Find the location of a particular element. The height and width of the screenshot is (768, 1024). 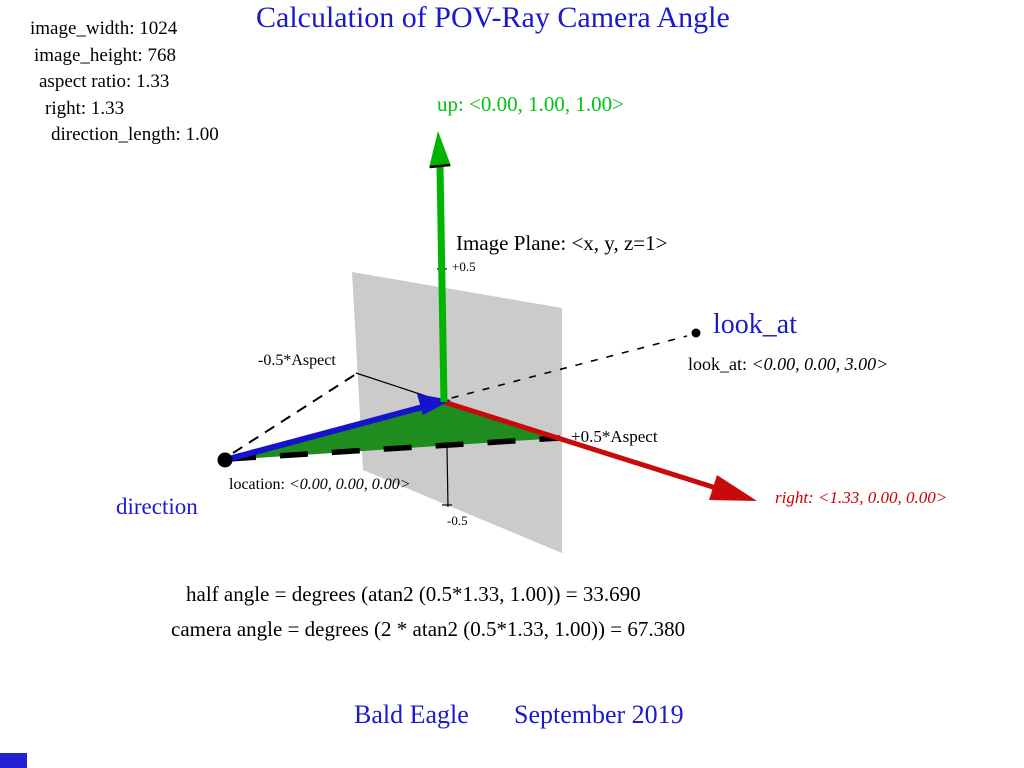

look-at-title: look_at is located at coordinates (755, 324).